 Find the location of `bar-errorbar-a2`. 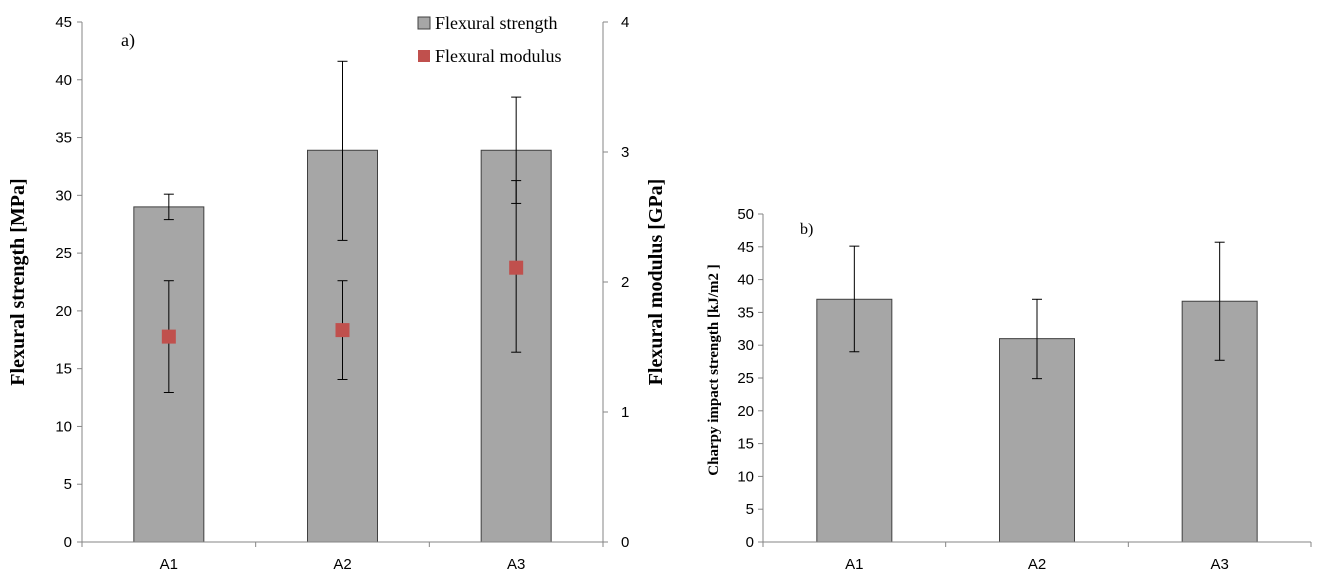

bar-errorbar-a2 is located at coordinates (342, 150).